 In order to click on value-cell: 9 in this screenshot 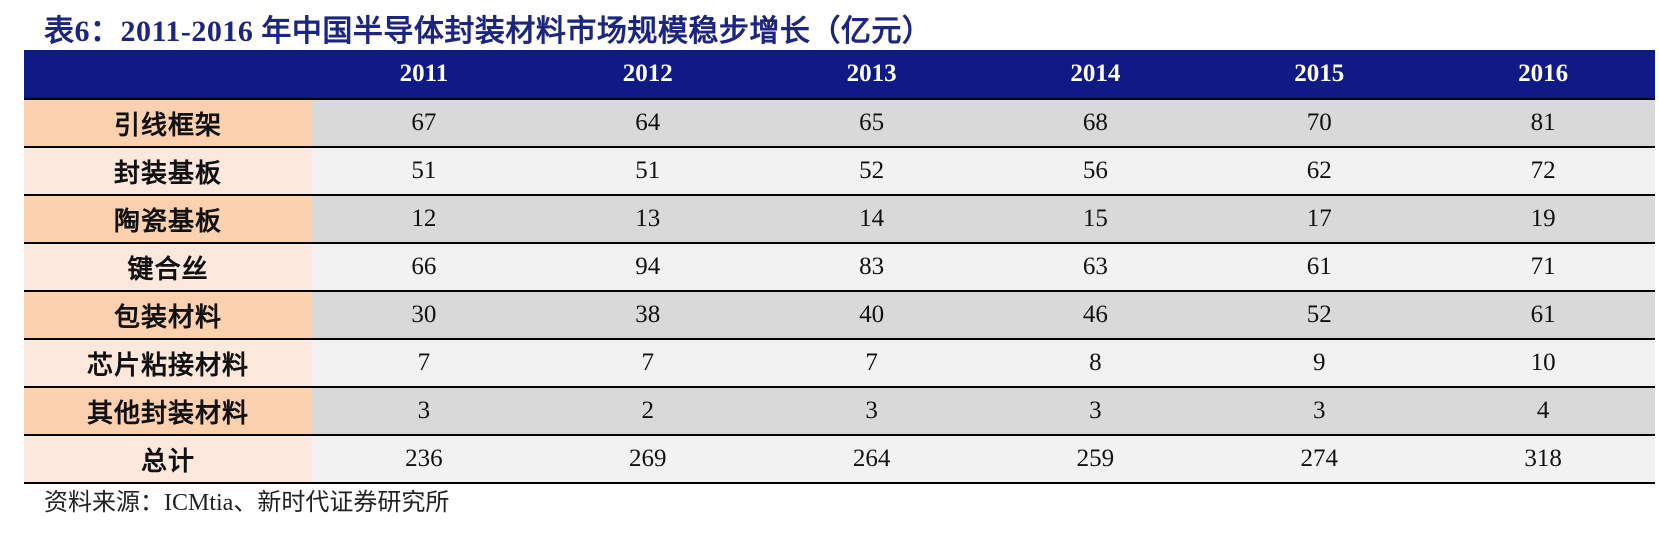, I will do `click(1319, 362)`.